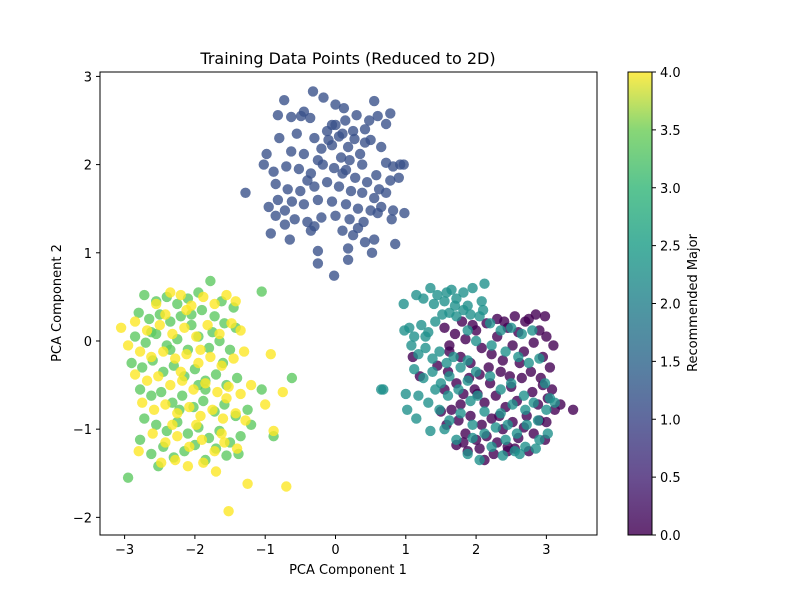 This screenshot has width=800, height=600. I want to click on colorbar-tick-label: 2.5, so click(670, 247).